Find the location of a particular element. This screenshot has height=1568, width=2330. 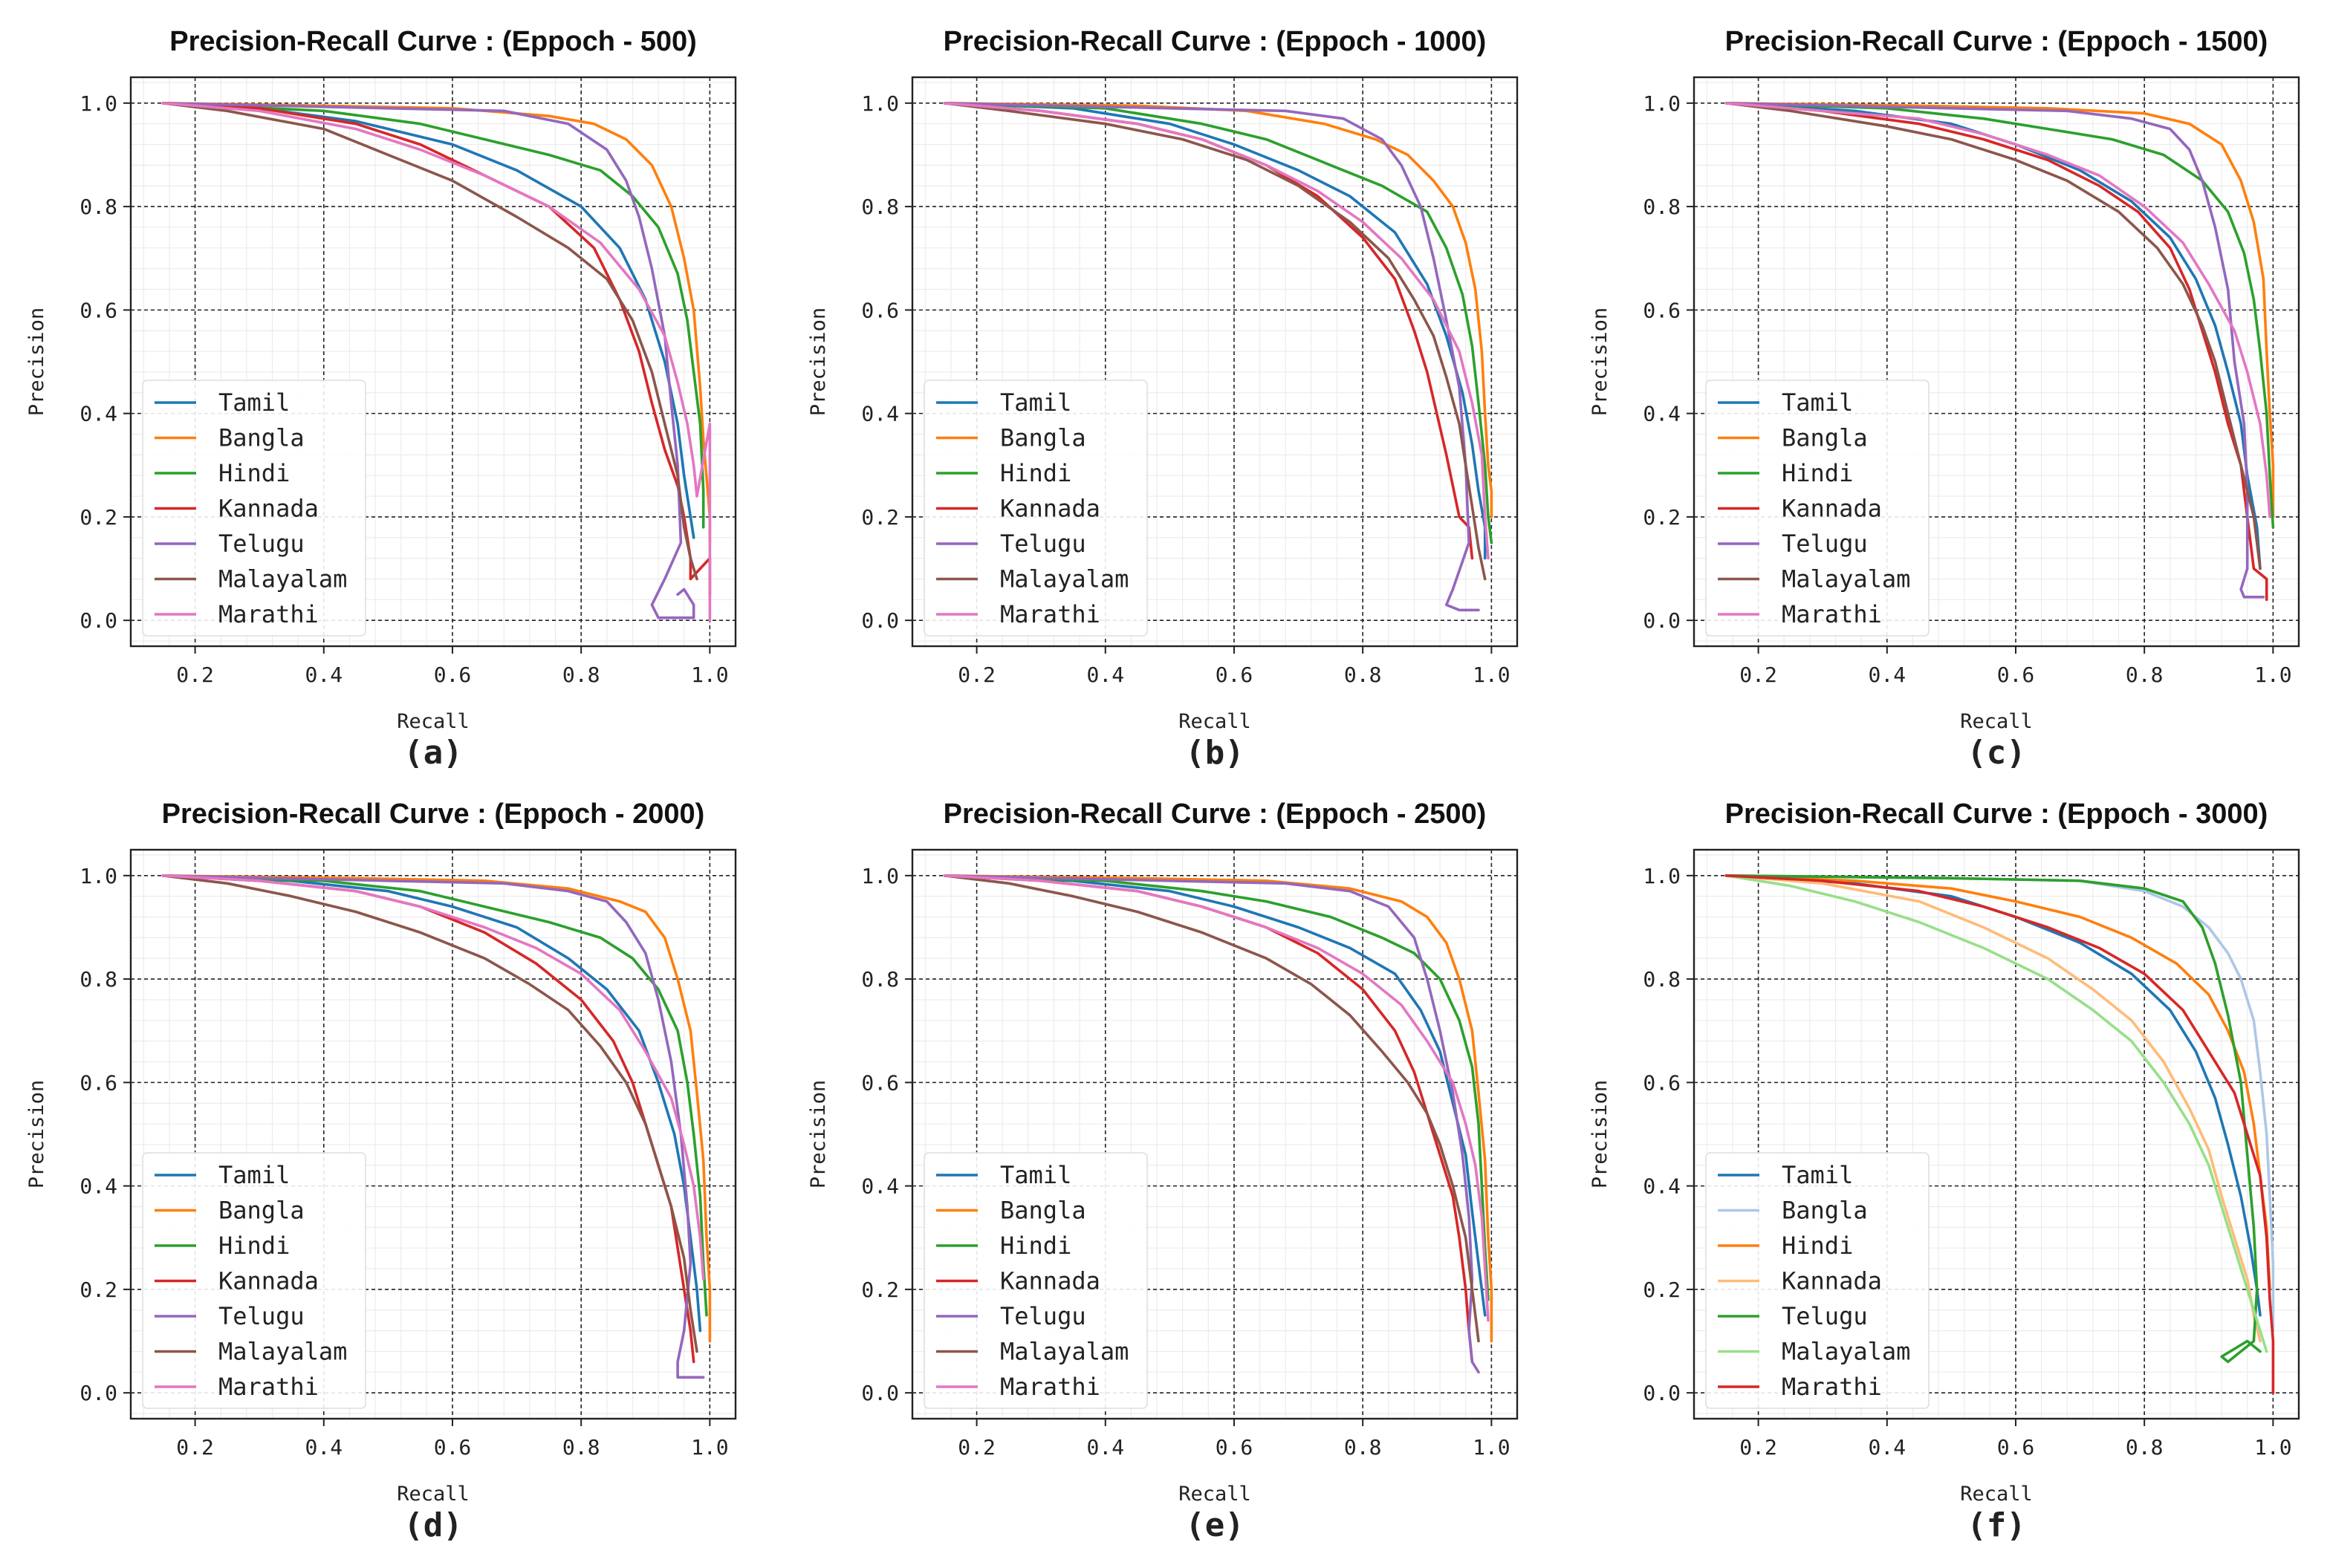

subcaption: (a) is located at coordinates (432, 753).